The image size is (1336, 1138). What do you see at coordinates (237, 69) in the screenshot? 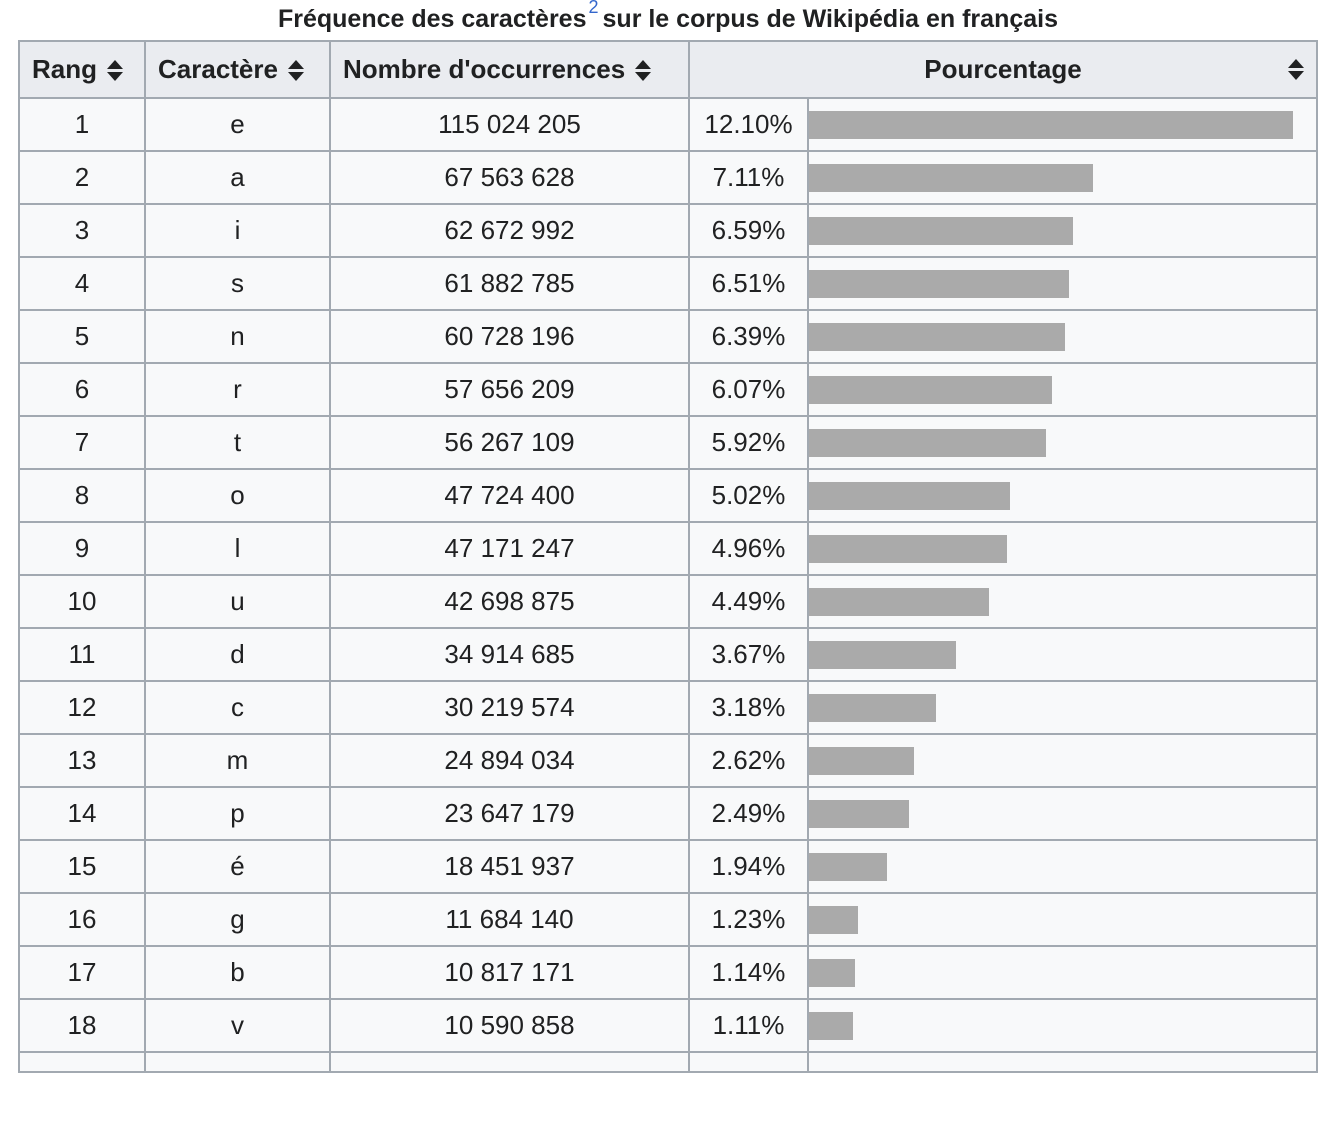
I see `column-header-character: Caractère` at bounding box center [237, 69].